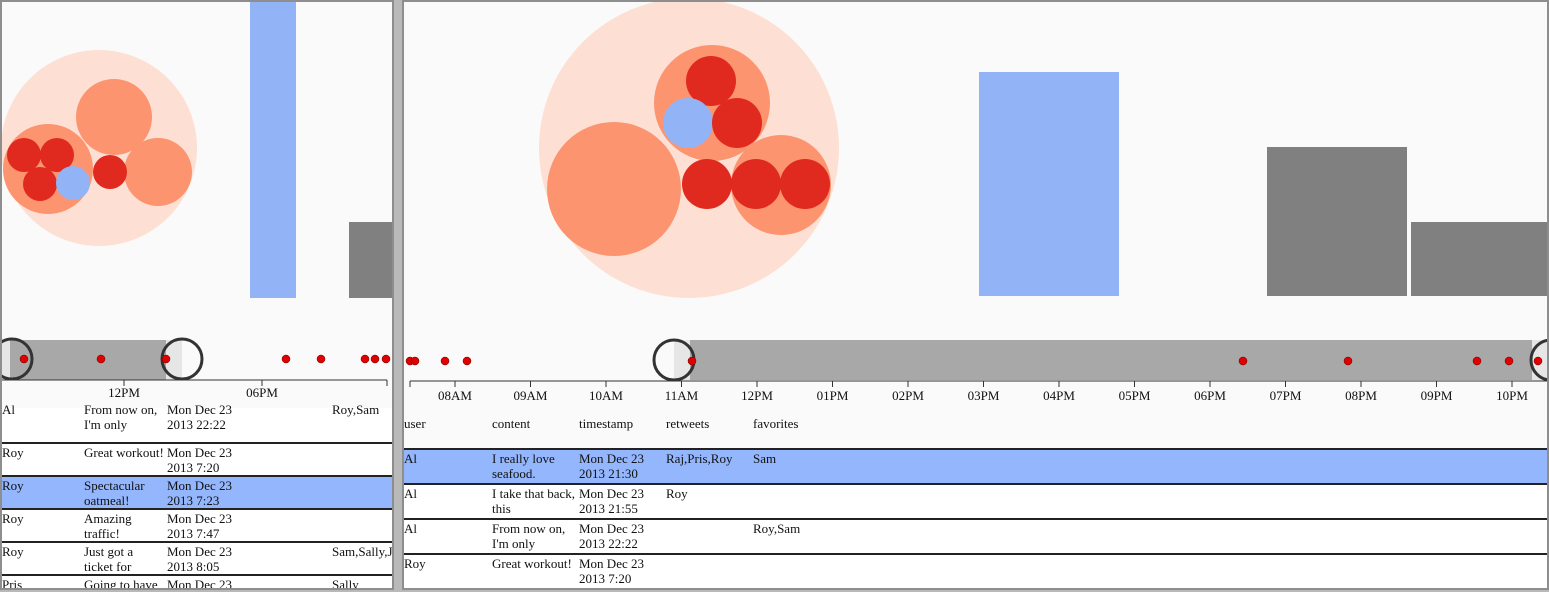 This screenshot has width=1549, height=592. I want to click on brush-handle-right, so click(1538, 360).